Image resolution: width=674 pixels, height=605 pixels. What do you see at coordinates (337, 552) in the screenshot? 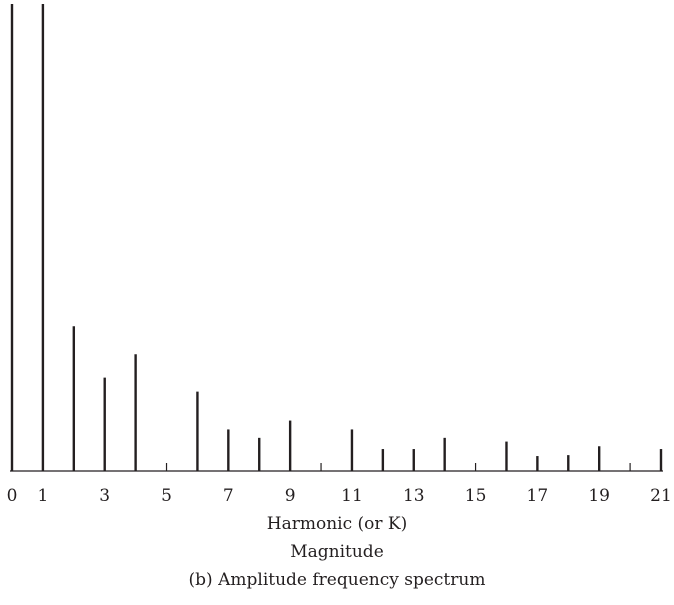
I see `y-axis-label: Magnitude` at bounding box center [337, 552].